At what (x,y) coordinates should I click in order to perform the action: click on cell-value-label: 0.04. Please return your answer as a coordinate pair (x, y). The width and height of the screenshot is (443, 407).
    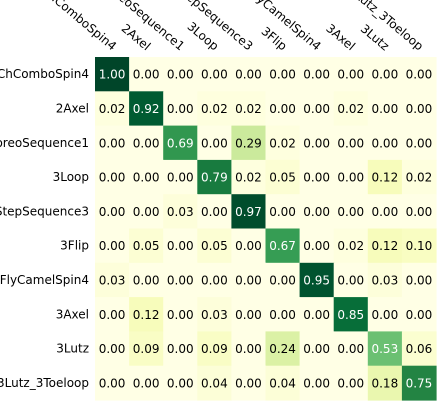
    Looking at the image, I should click on (282, 383).